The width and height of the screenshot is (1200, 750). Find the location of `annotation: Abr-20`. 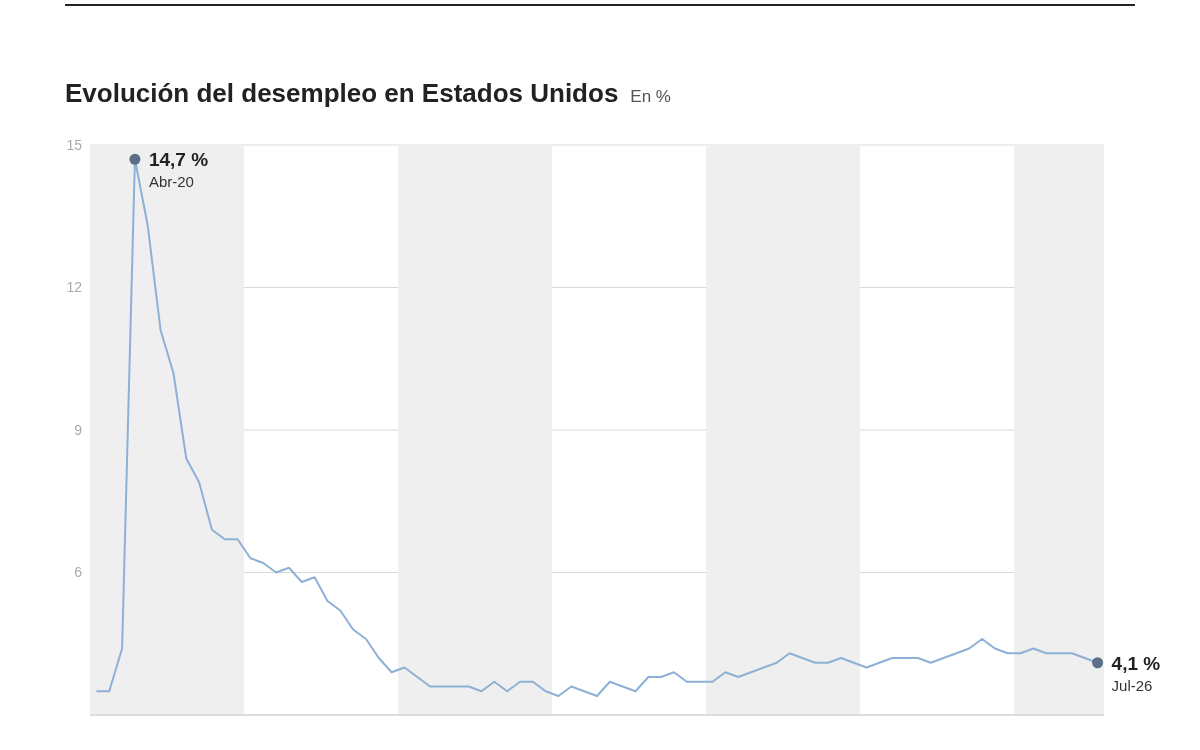

annotation: Abr-20 is located at coordinates (171, 182).